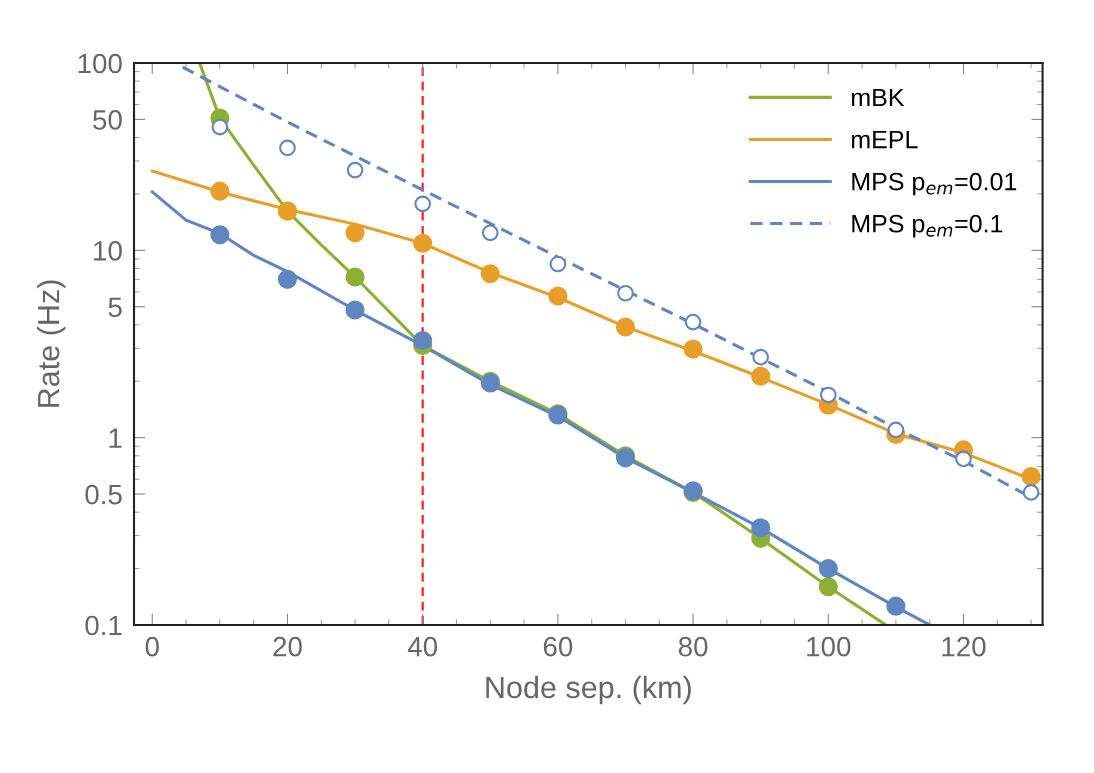  Describe the element at coordinates (100, 63) in the screenshot. I see `y-tick-label: 100` at that location.